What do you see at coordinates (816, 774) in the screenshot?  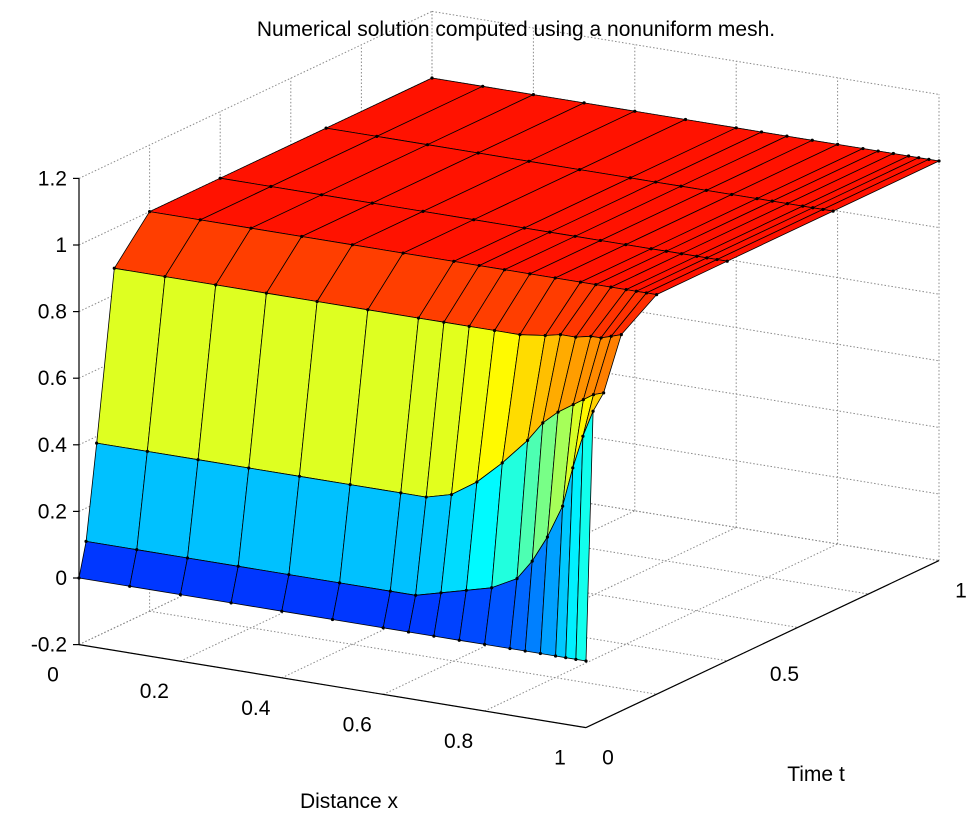 I see `y-axis-label: Time t` at bounding box center [816, 774].